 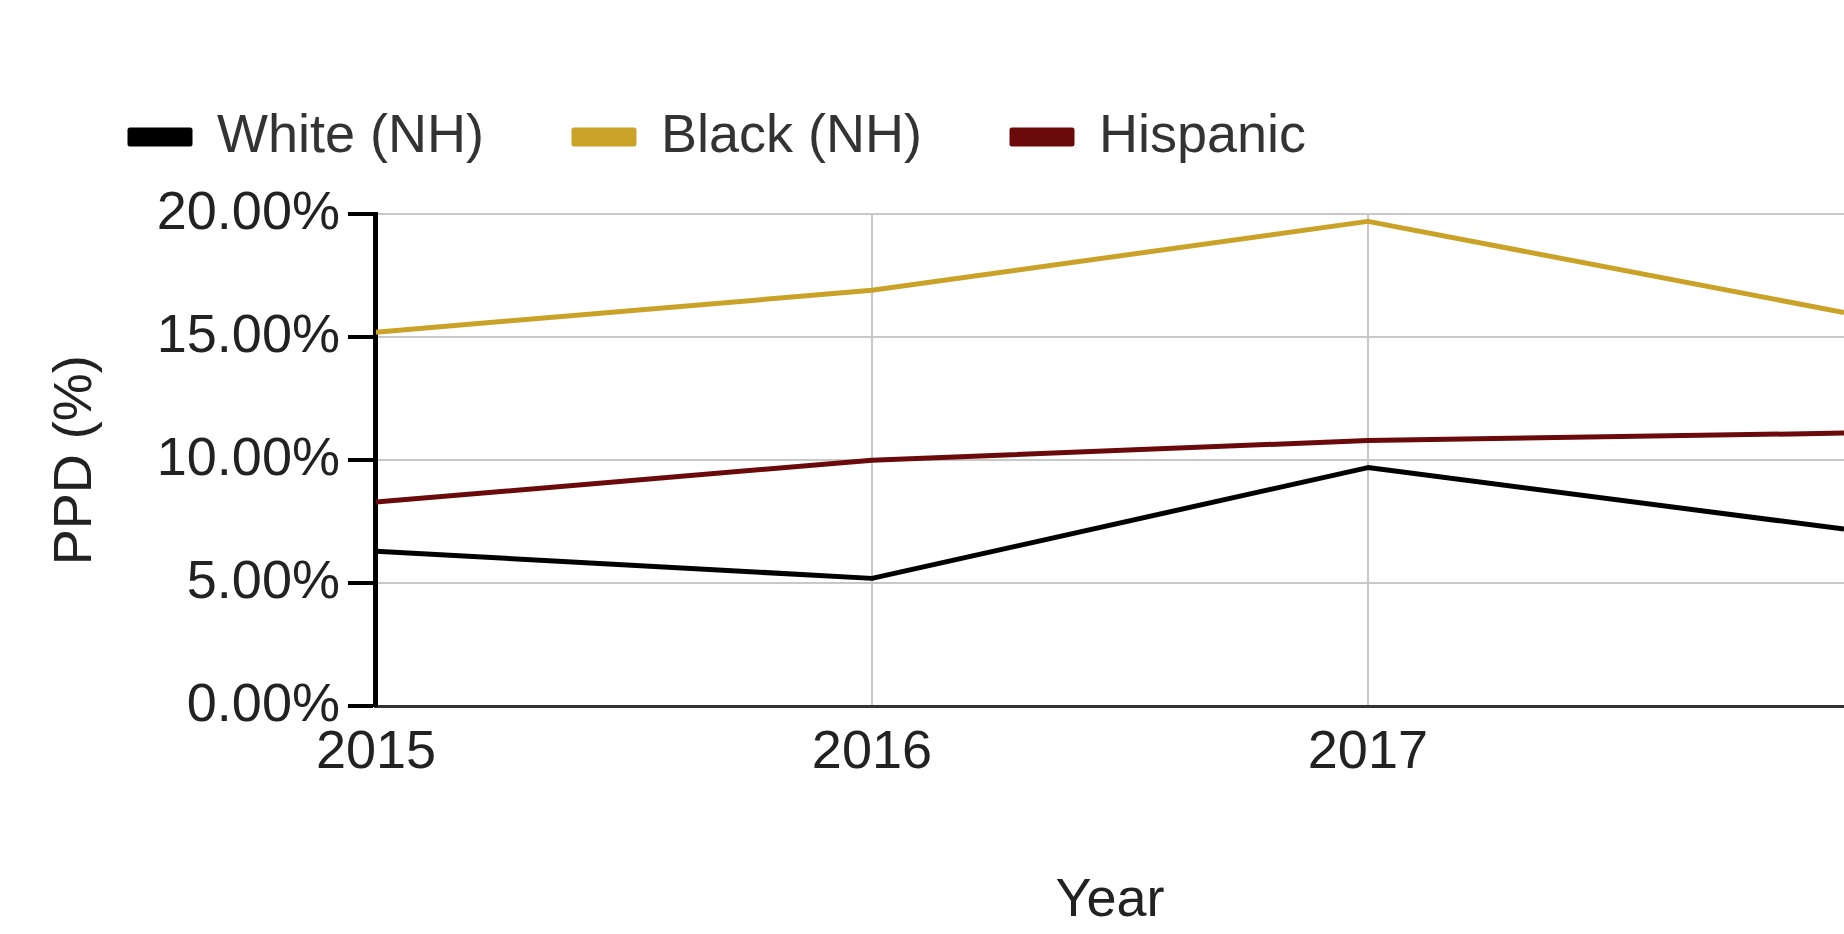 I want to click on x-axis-title: Year, so click(x=1110, y=897).